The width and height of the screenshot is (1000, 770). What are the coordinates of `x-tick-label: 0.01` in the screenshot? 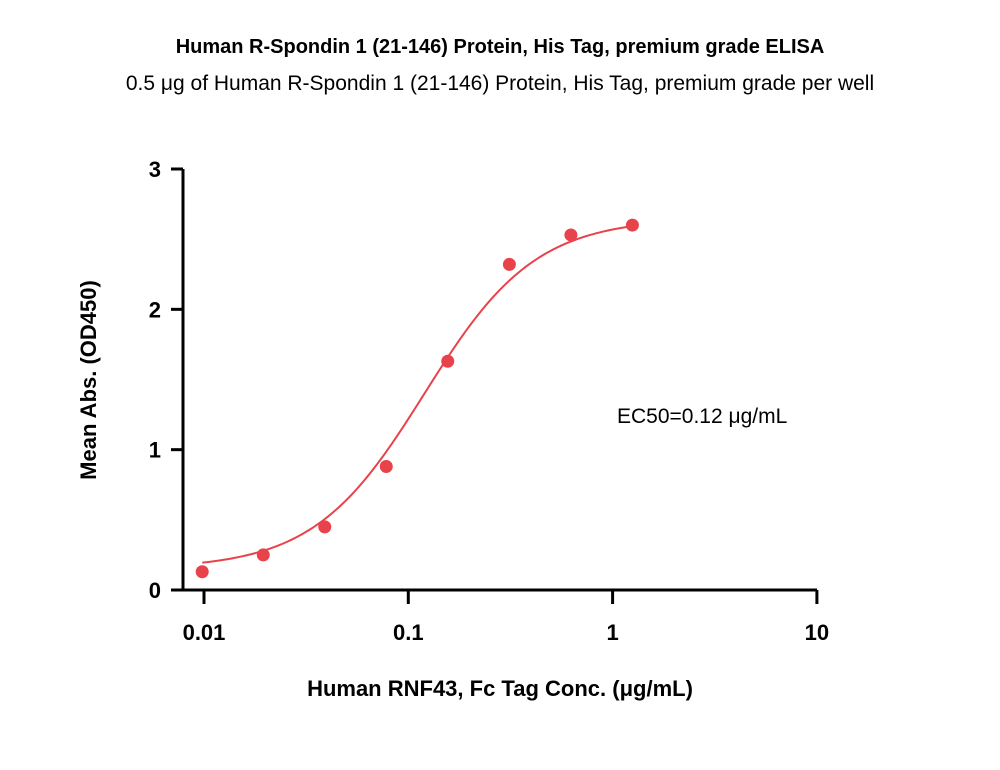 It's located at (204, 632).